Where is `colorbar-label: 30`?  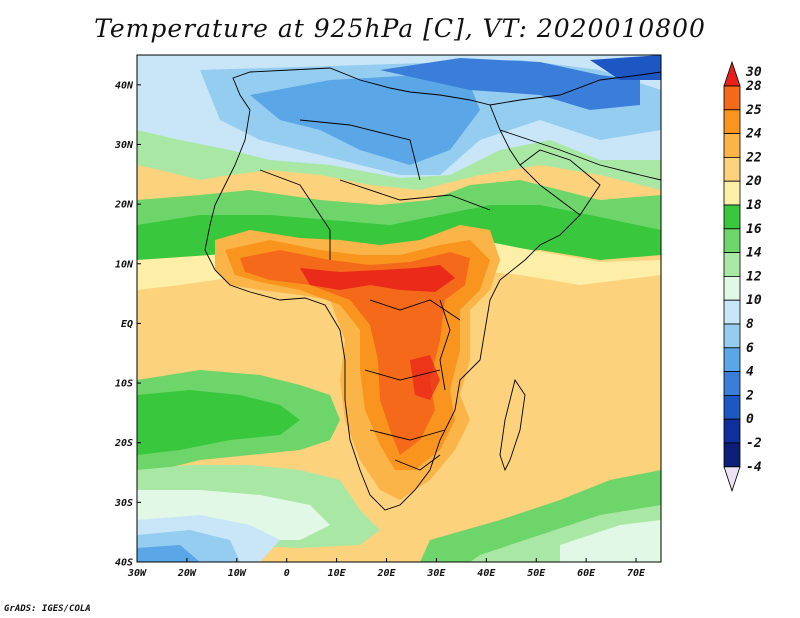
colorbar-label: 30 is located at coordinates (753, 72).